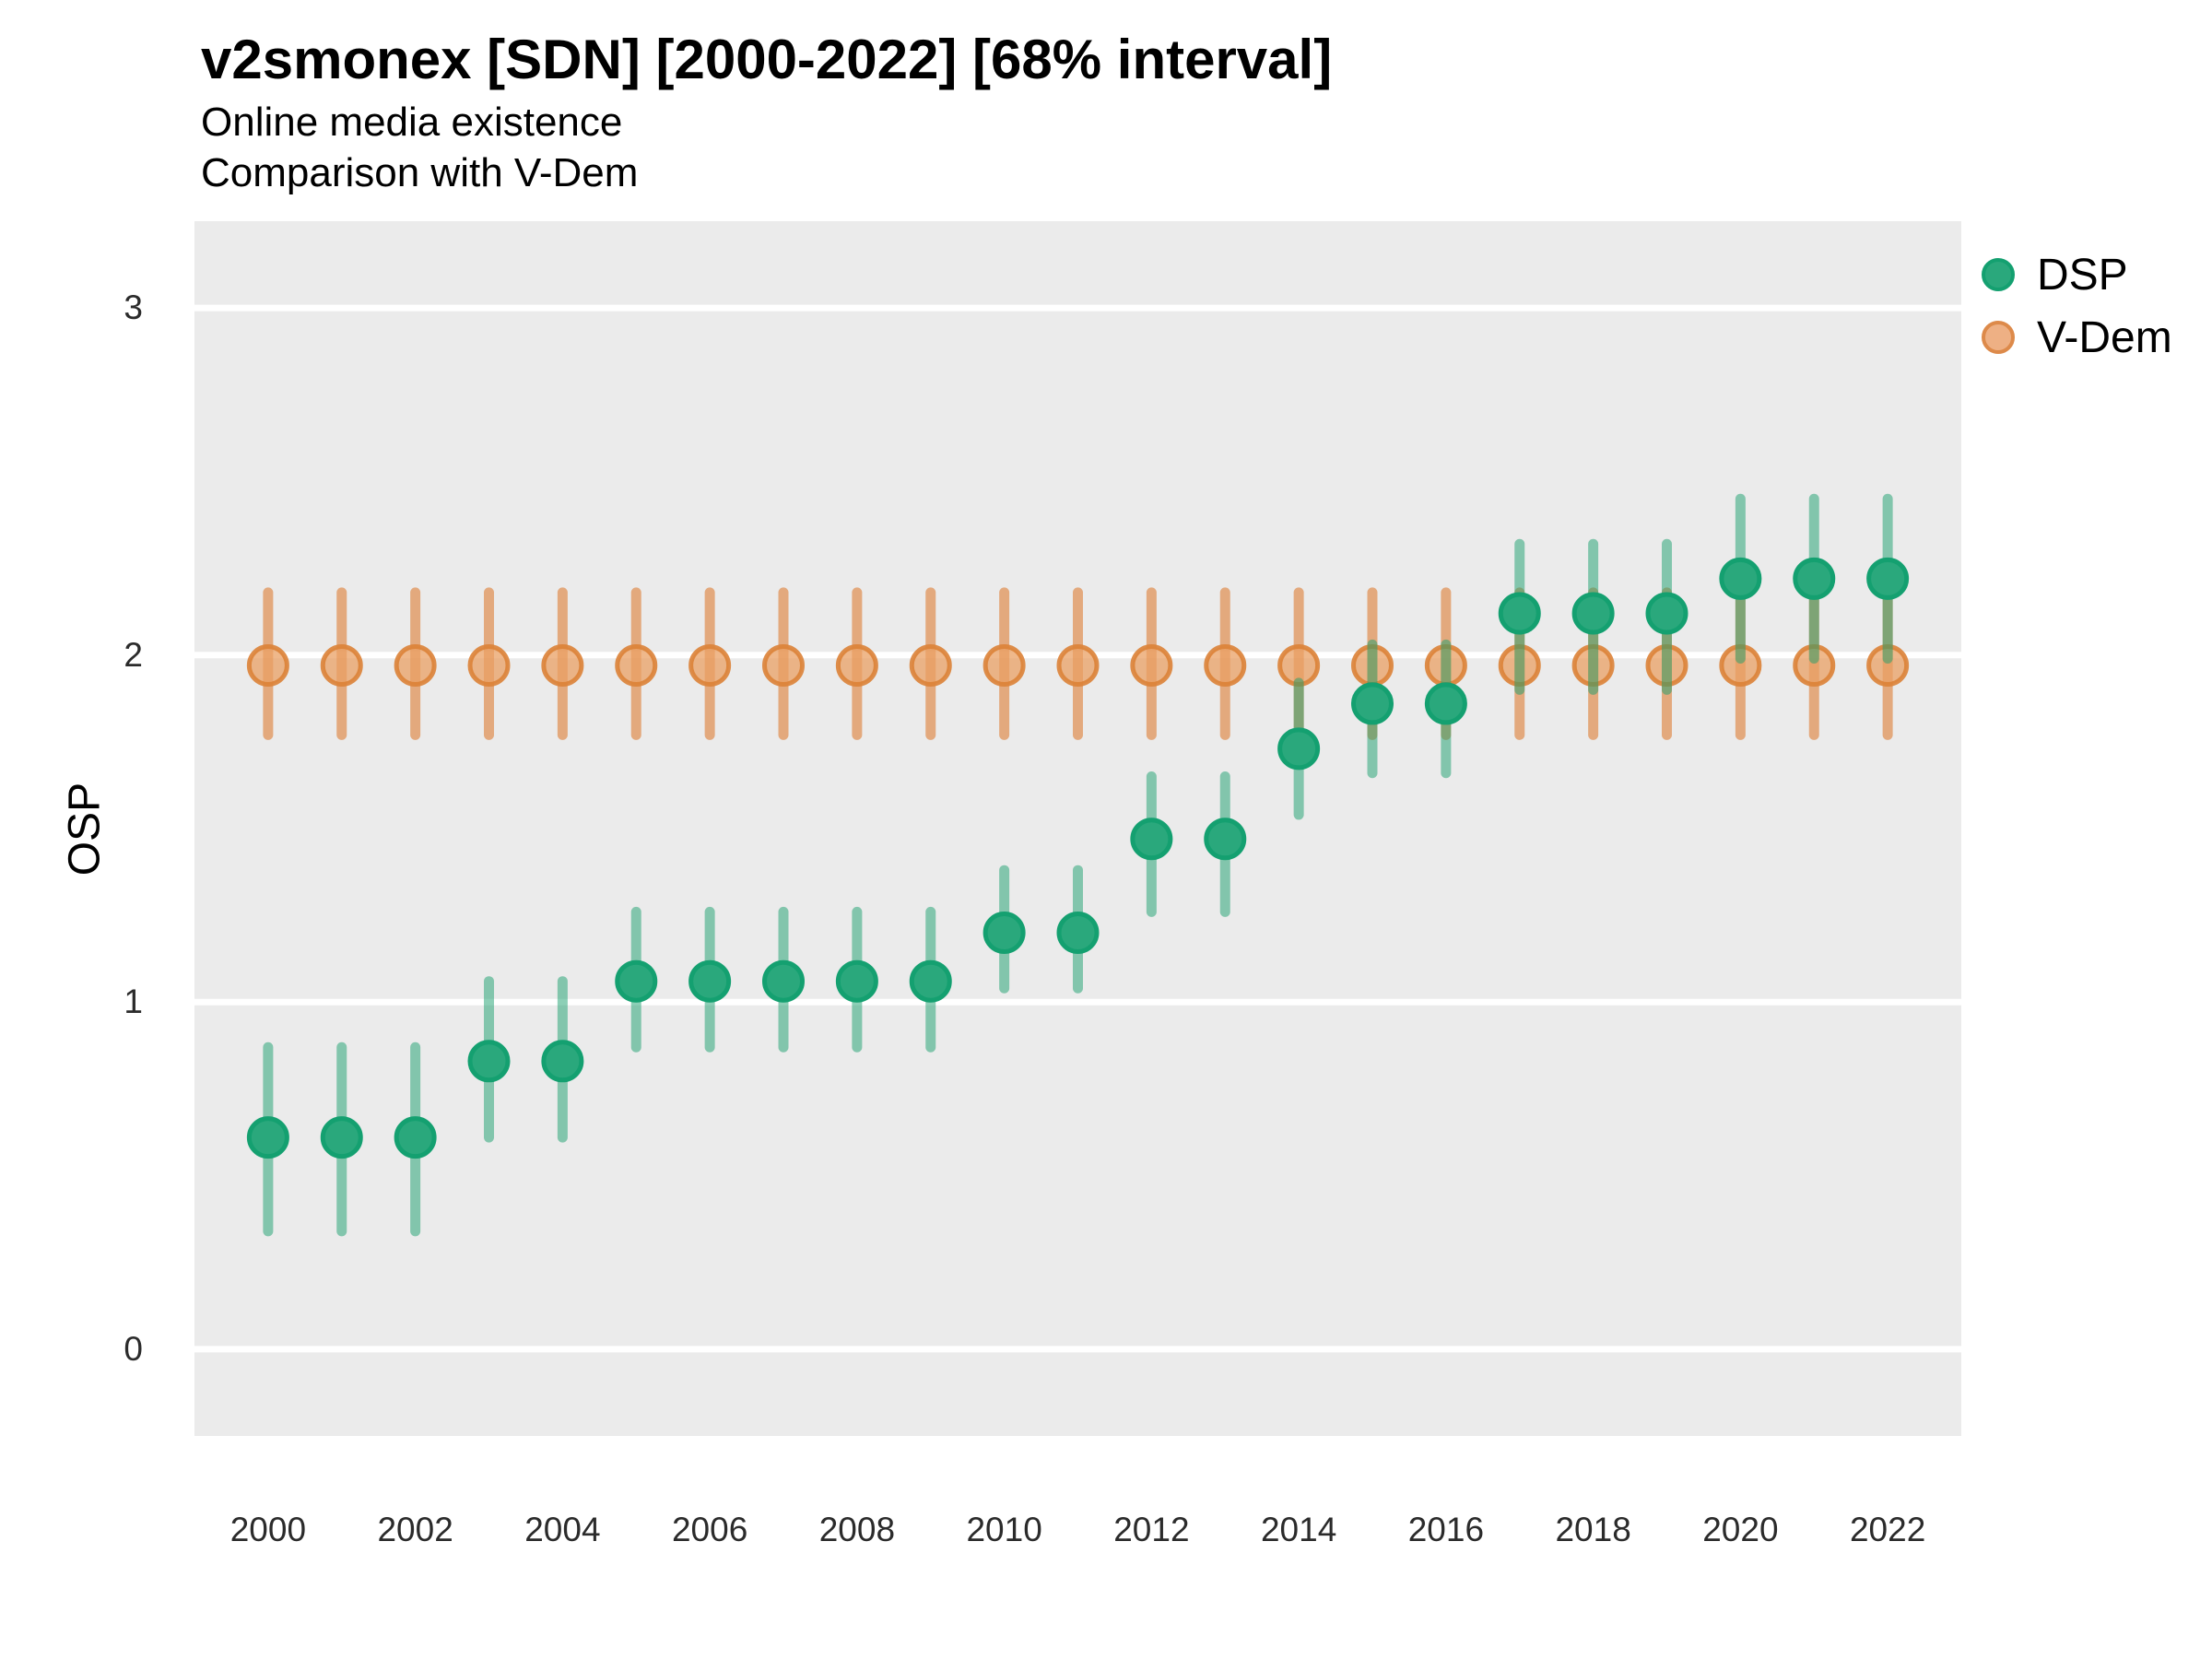 Image resolution: width=2212 pixels, height=1659 pixels. Describe the element at coordinates (1151, 1529) in the screenshot. I see `x-tick-label-2012: 2012` at that location.